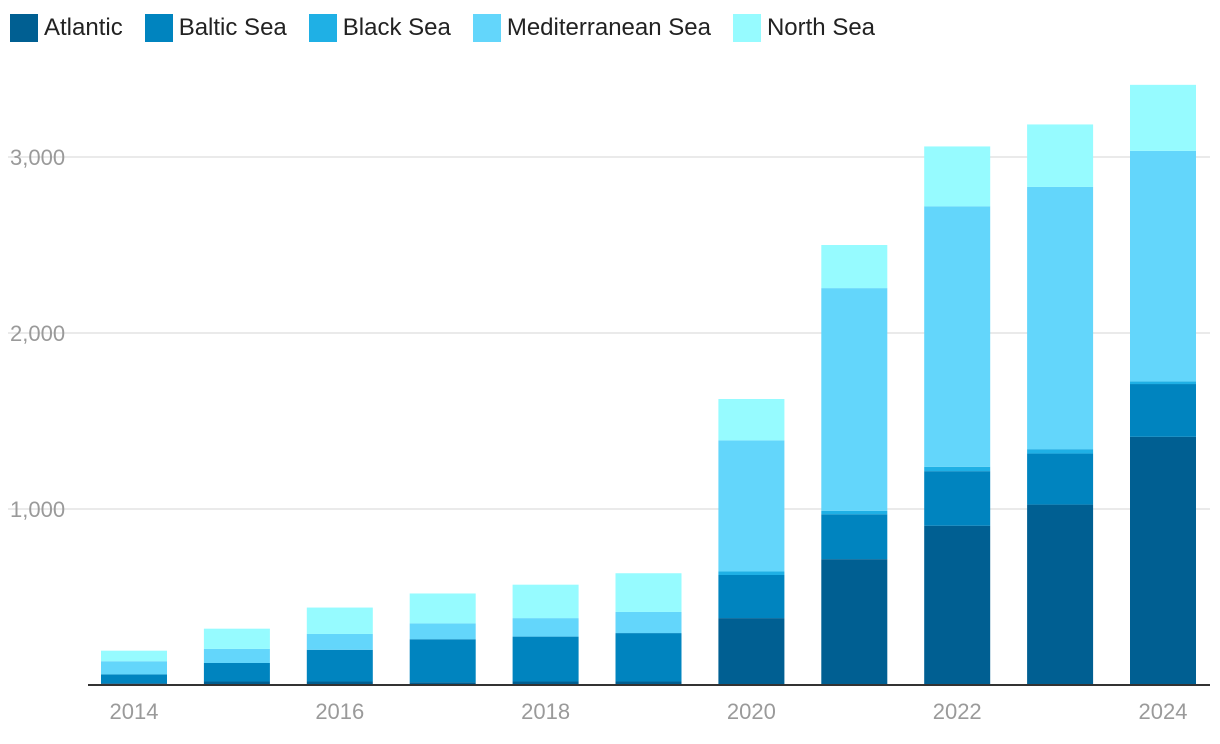 This screenshot has width=1220, height=744. I want to click on bar-atlantic-2020, so click(751, 651).